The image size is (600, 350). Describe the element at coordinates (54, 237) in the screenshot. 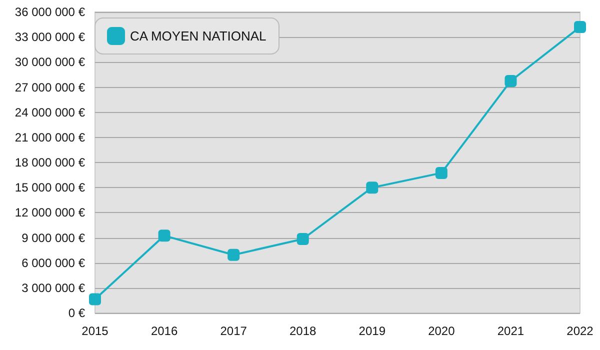

I see `y-tick-label: 9 000 000 €` at that location.